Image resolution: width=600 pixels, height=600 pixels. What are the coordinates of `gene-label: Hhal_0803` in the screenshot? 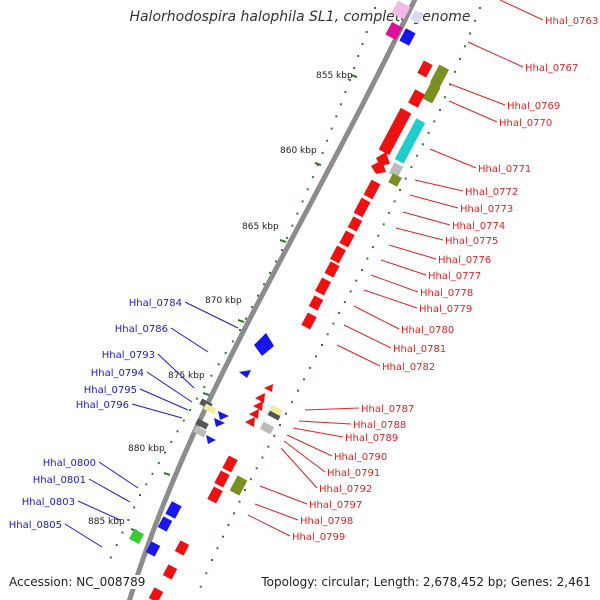 It's located at (48, 502).